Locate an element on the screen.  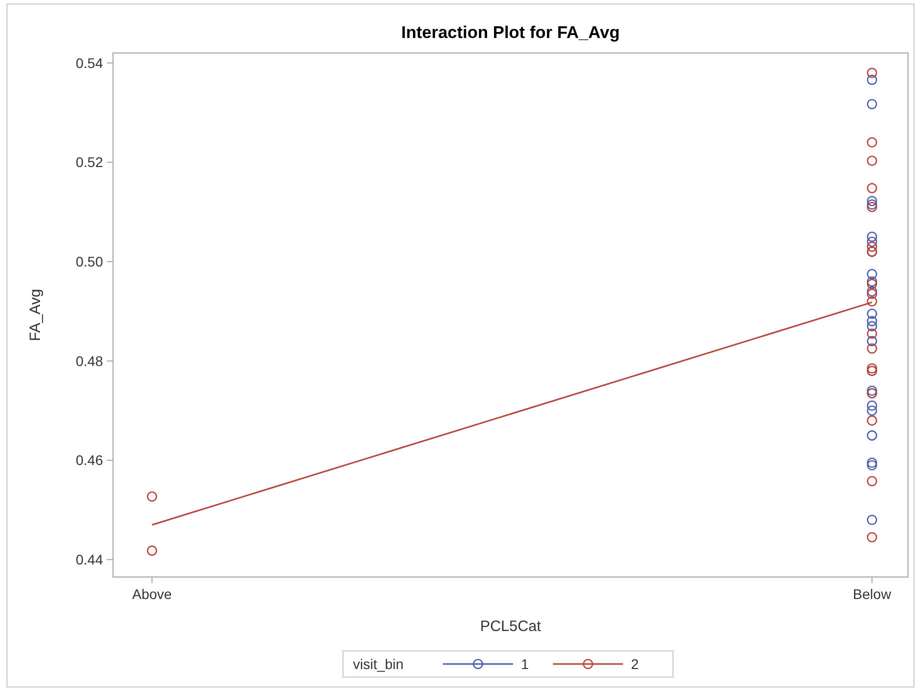
y-tick-label: 0.46 is located at coordinates (90, 460).